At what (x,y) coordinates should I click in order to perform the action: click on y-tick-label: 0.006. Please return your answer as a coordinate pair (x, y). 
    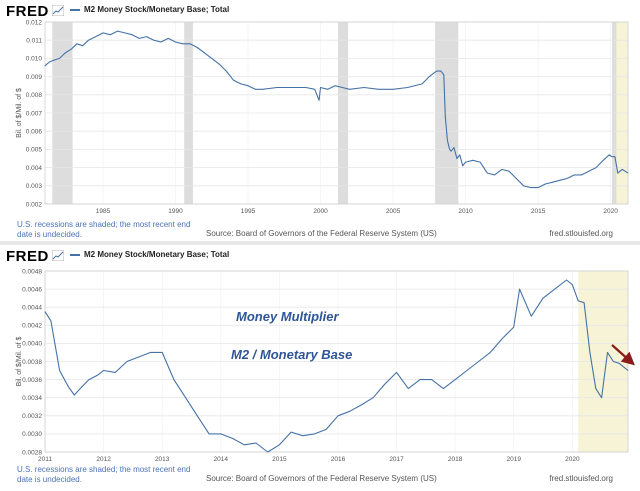
    Looking at the image, I should click on (34, 132).